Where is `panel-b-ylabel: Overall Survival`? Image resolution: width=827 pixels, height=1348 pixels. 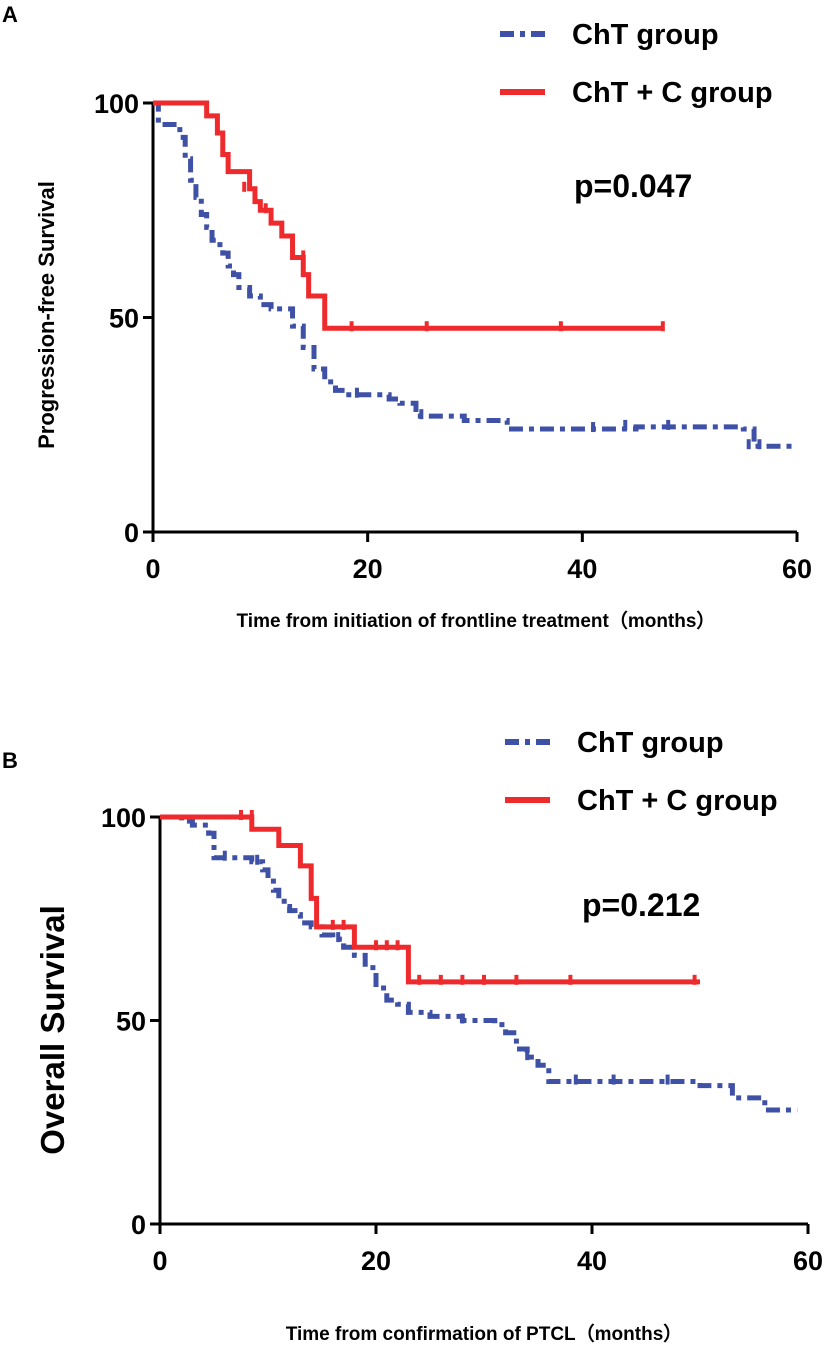 panel-b-ylabel: Overall Survival is located at coordinates (52, 1029).